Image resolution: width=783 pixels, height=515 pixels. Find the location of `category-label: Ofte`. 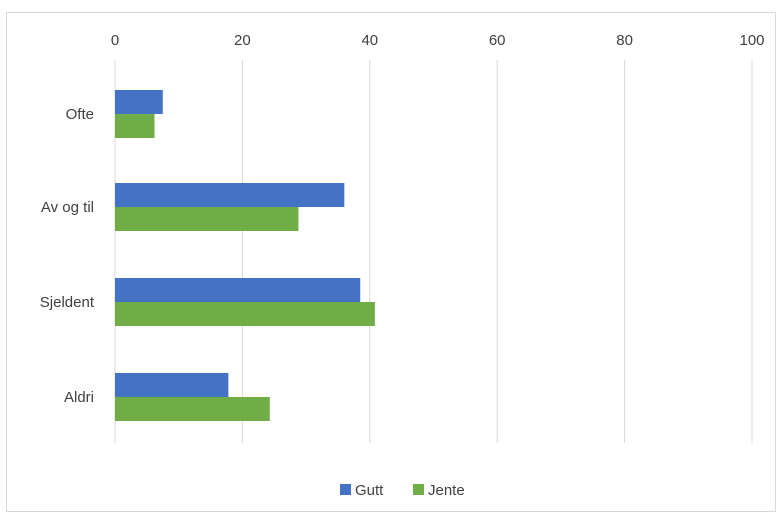

category-label: Ofte is located at coordinates (80, 114).